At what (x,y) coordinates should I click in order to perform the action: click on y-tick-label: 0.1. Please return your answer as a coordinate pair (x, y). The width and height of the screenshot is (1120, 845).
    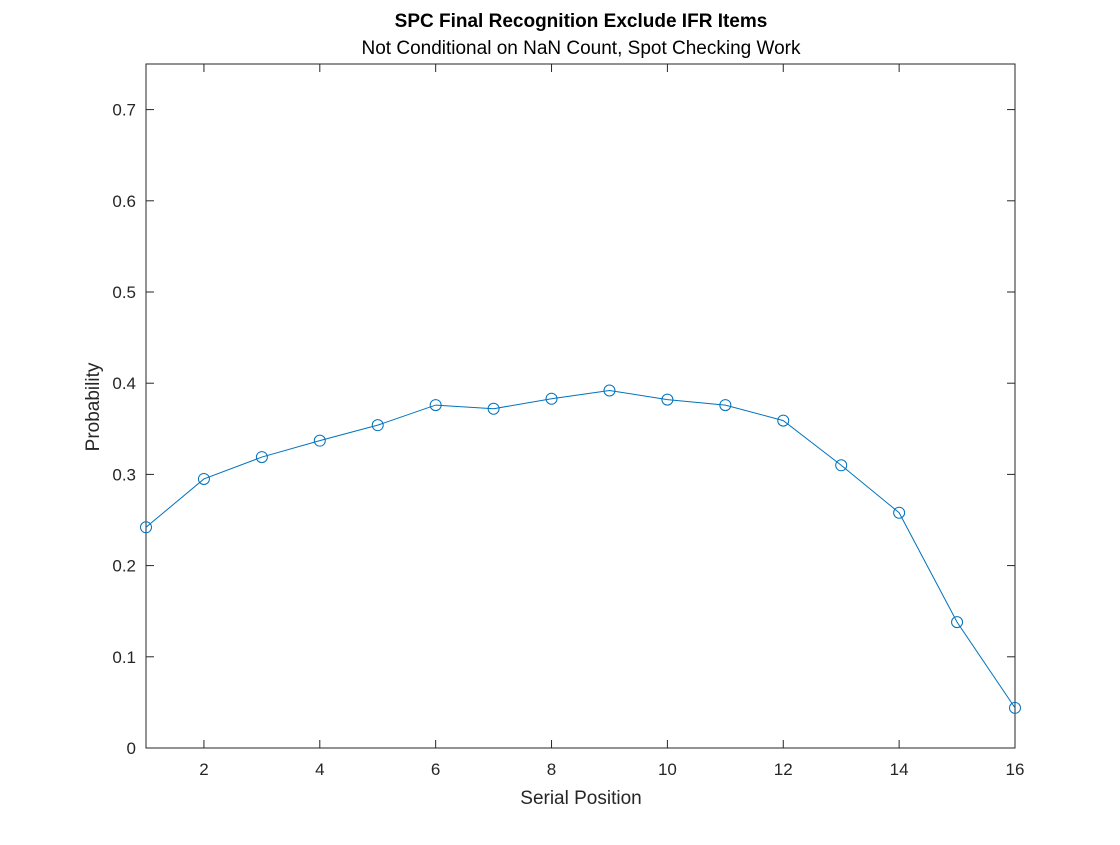
    Looking at the image, I should click on (124, 657).